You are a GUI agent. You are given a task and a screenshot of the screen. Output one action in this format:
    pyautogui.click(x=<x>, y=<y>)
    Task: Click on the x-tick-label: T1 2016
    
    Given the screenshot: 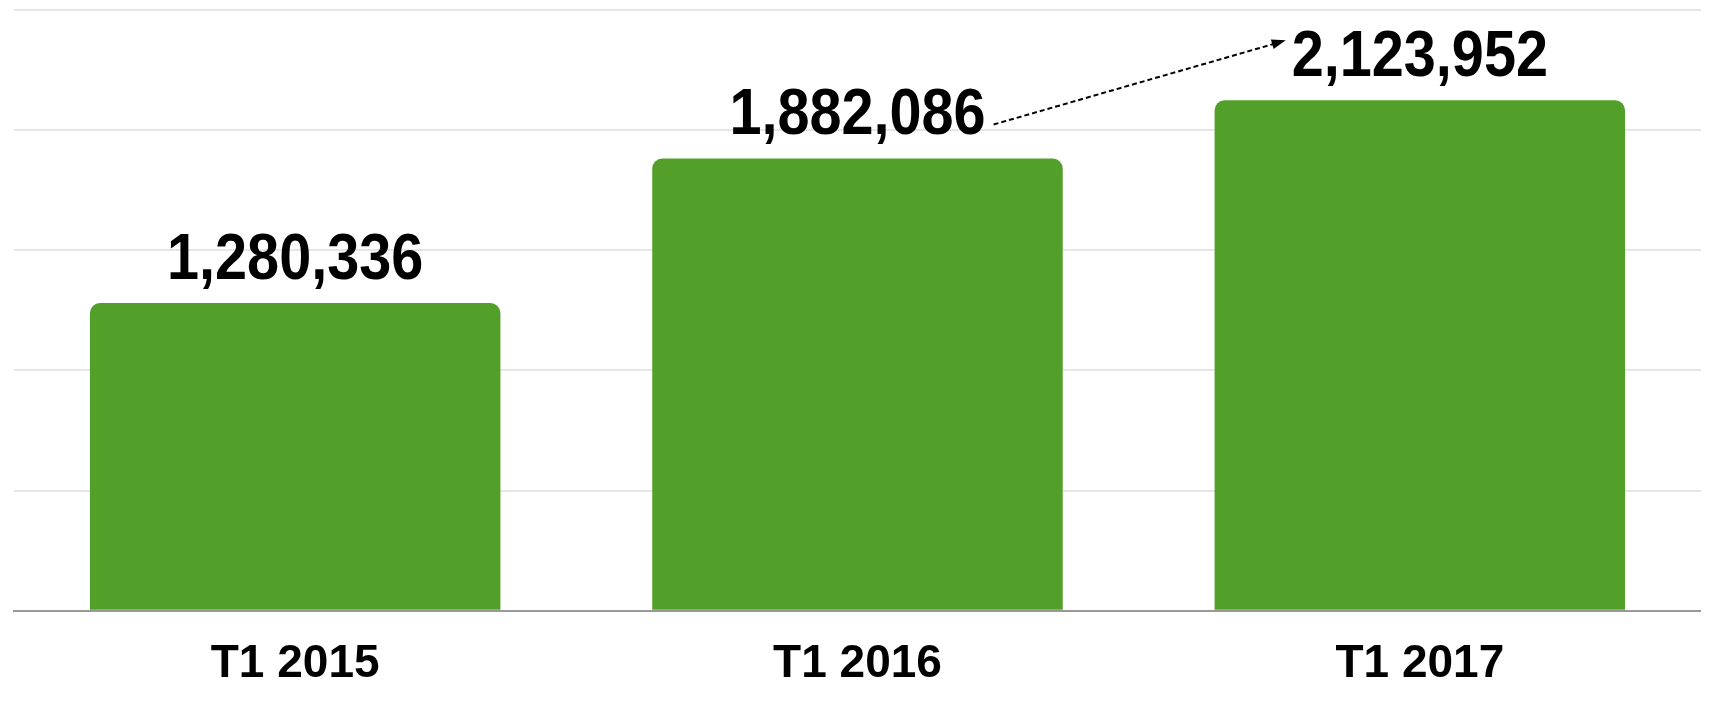 What is the action you would take?
    pyautogui.click(x=857, y=661)
    